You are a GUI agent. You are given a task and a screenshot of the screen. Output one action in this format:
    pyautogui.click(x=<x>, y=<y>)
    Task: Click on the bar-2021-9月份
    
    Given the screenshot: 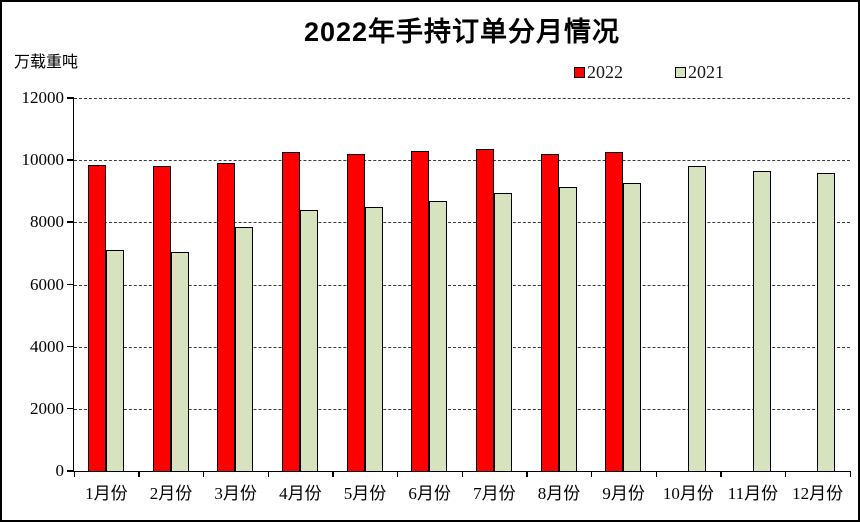 What is the action you would take?
    pyautogui.click(x=632, y=327)
    